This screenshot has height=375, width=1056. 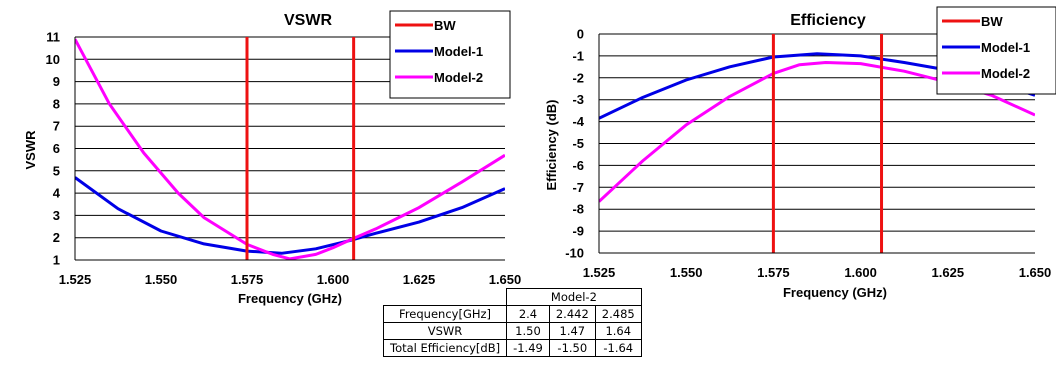 I want to click on table-row-total-efficiency: Total Efficiency[dB] -1.49 -1.50 -1.64, so click(x=512, y=348).